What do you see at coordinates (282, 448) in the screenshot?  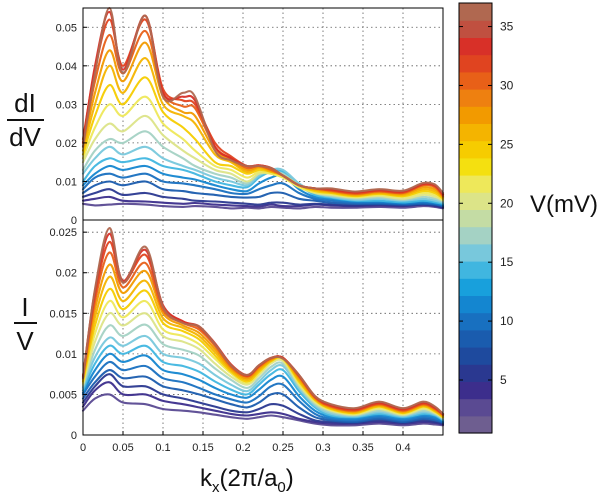 I see `bottom-x-tick-label: 0.25` at bounding box center [282, 448].